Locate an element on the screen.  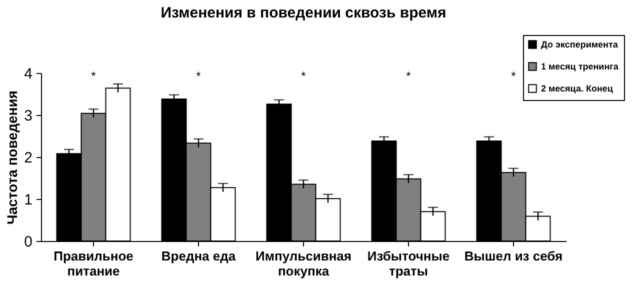
legend-label: До эксперимента is located at coordinates (580, 45).